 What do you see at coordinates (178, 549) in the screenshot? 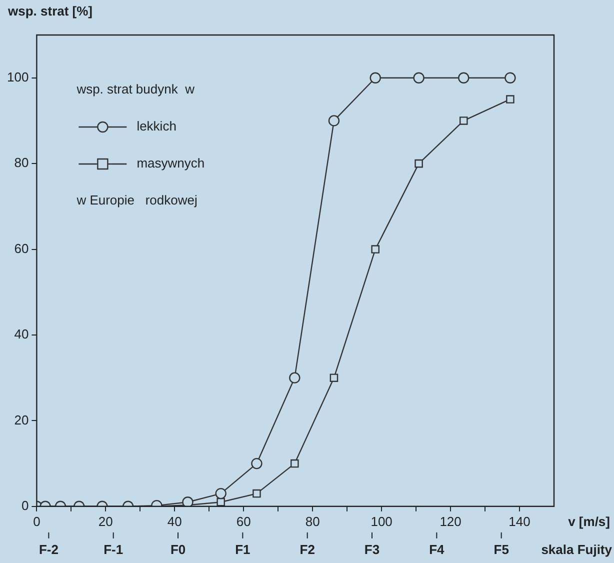
I see `text: F0` at bounding box center [178, 549].